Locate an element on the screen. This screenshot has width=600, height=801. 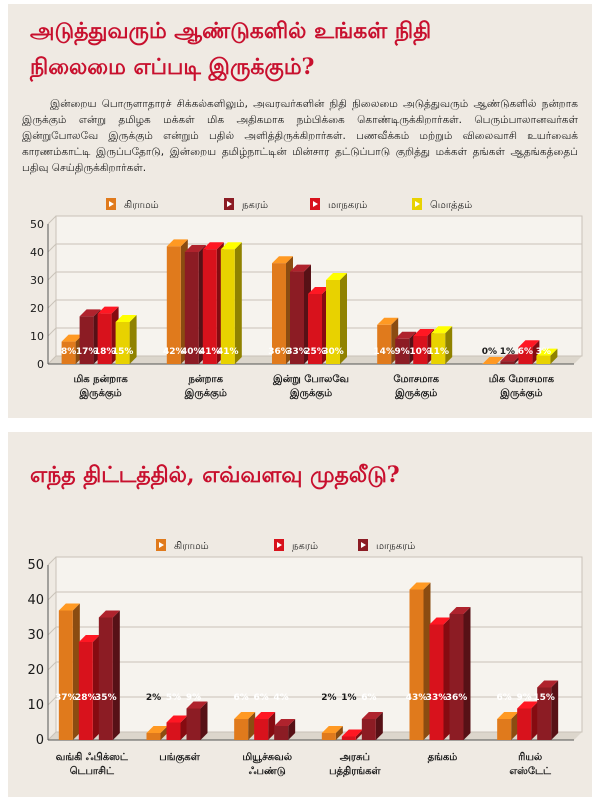
legend-label: மாநகரம் is located at coordinates (395, 546).